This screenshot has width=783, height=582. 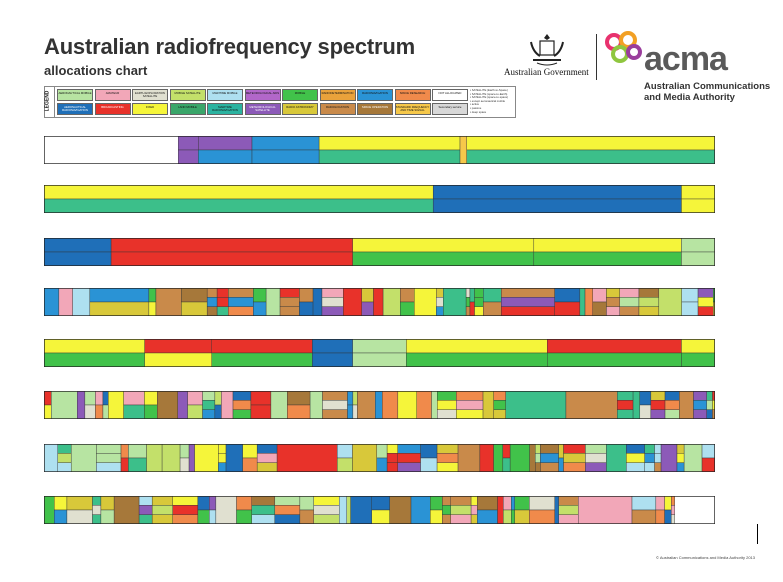 What do you see at coordinates (450, 109) in the screenshot?
I see `legend-item: Secondary service` at bounding box center [450, 109].